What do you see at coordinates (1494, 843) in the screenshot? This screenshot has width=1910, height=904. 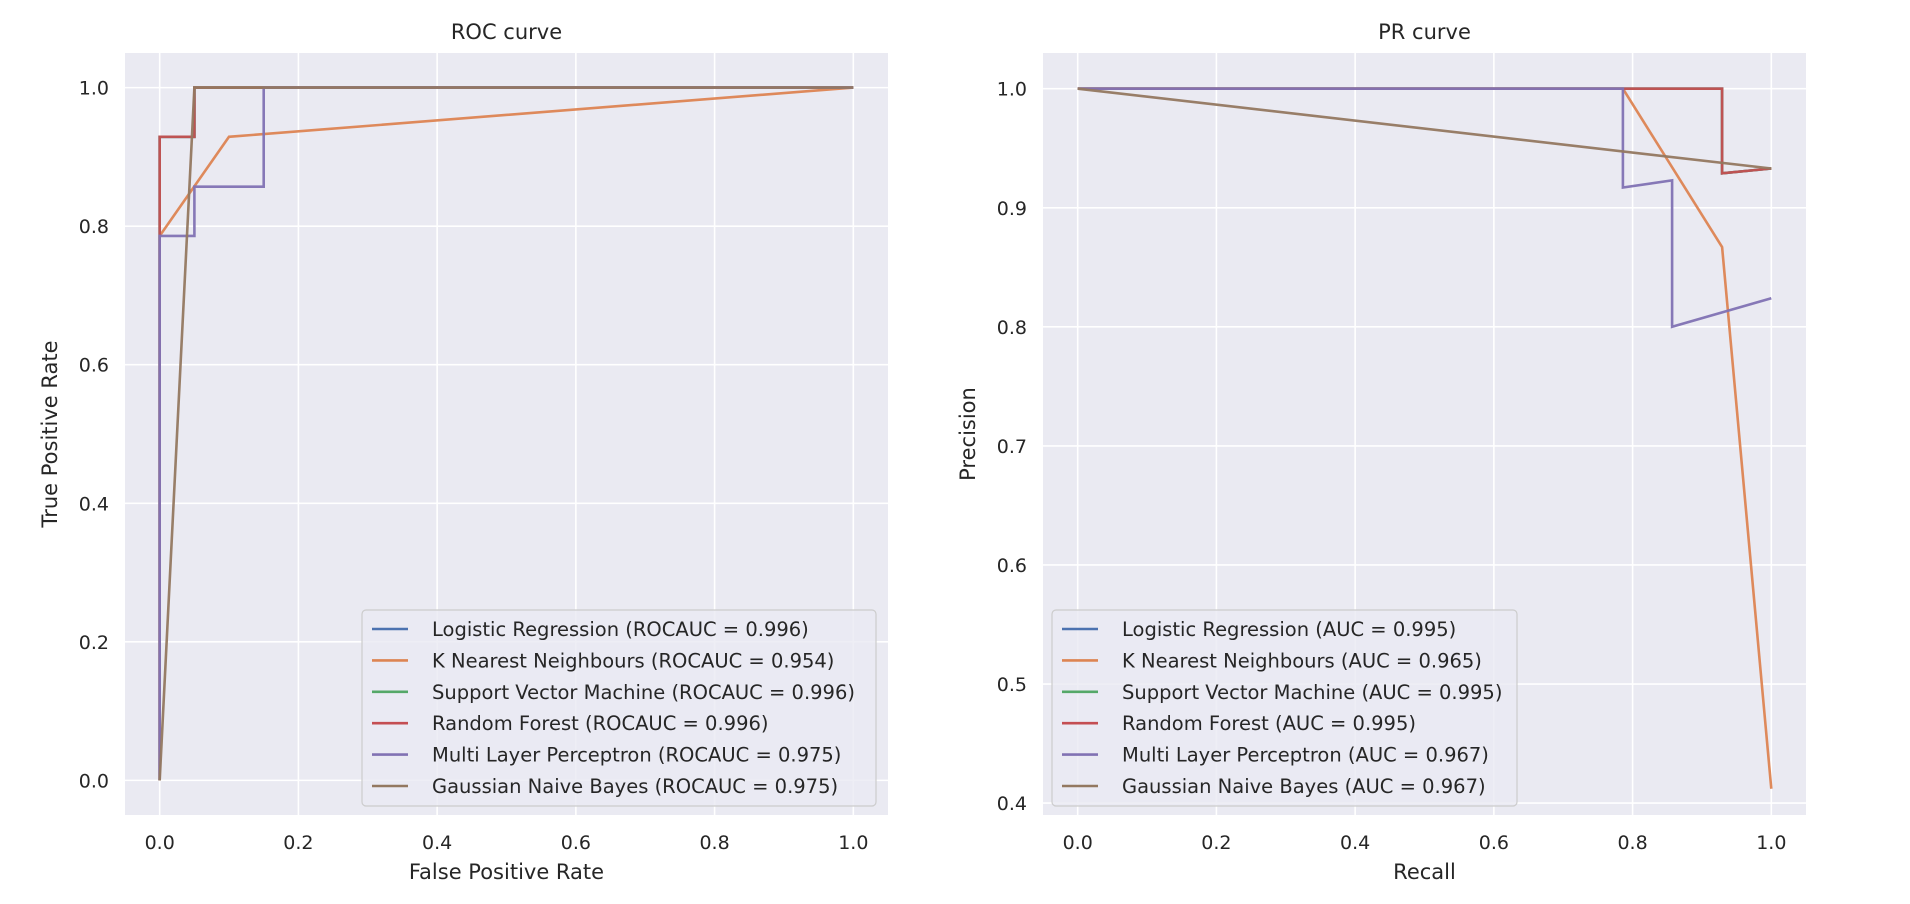 I see `pr-x-tick-label: 0.6` at bounding box center [1494, 843].